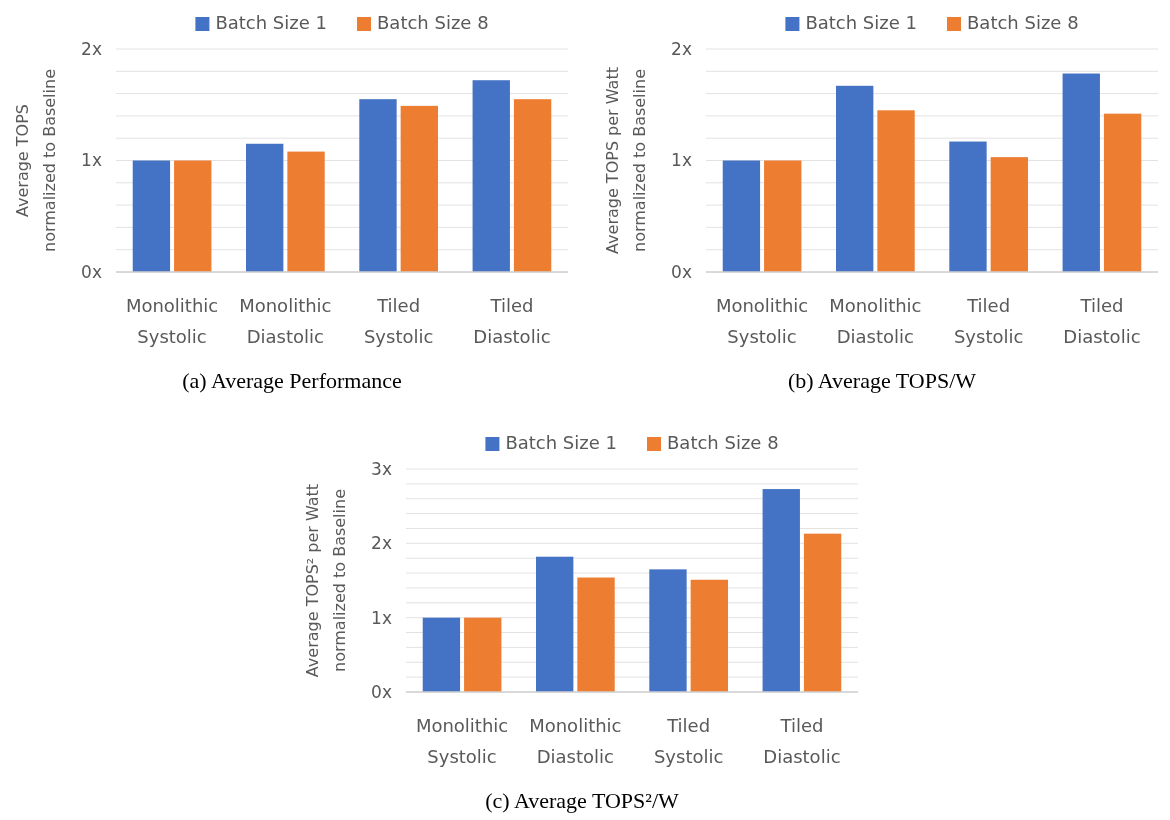  Describe the element at coordinates (292, 380) in the screenshot. I see `text: (a) Average Performance` at that location.